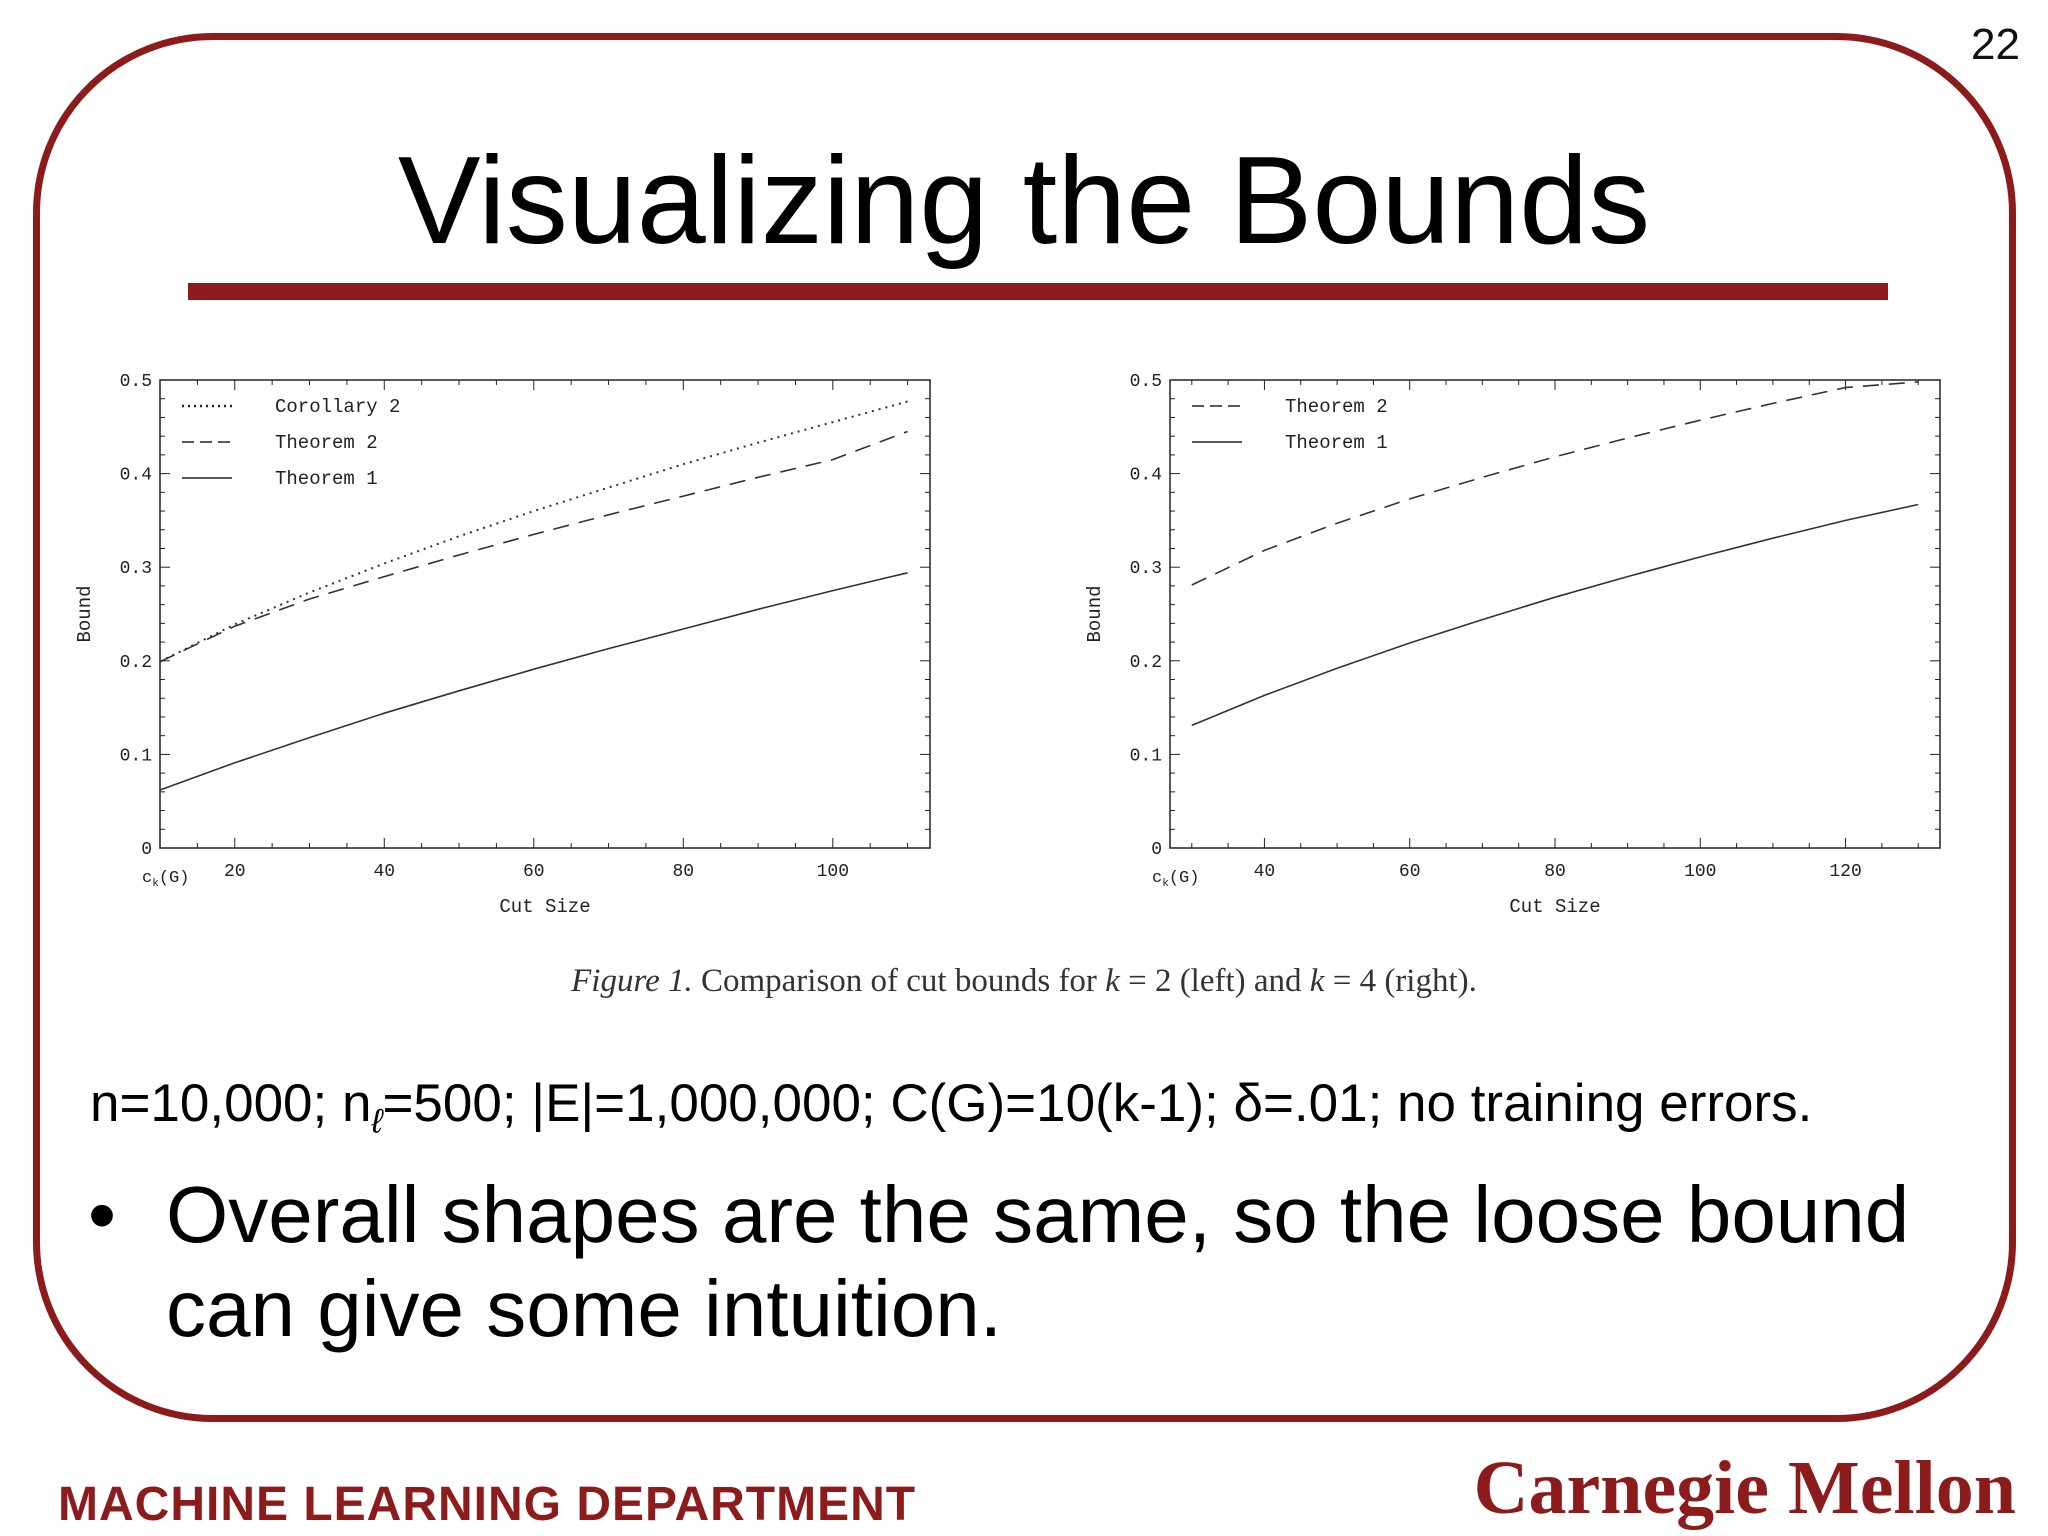 This screenshot has height=1536, width=2048. Describe the element at coordinates (1400, 981) in the screenshot. I see `caption-eq2: = 4 (right).` at that location.